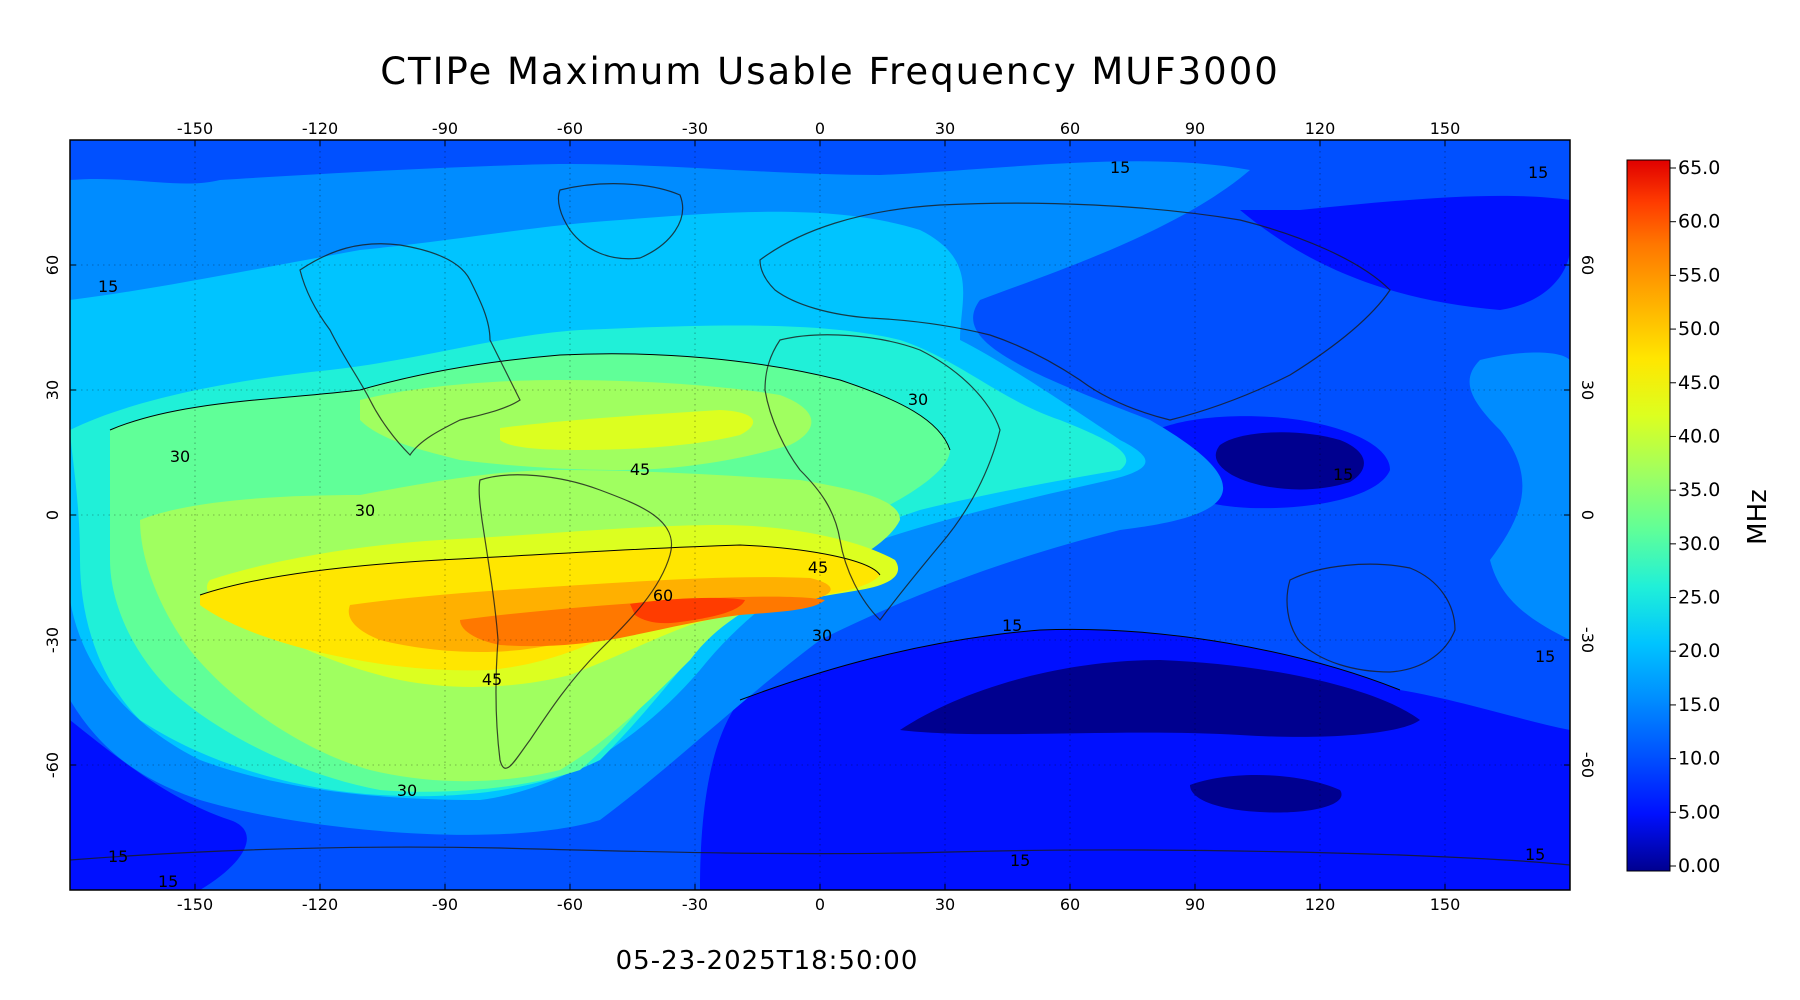  Describe the element at coordinates (1699, 275) in the screenshot. I see `colorbar-tick-label: 55.0` at that location.